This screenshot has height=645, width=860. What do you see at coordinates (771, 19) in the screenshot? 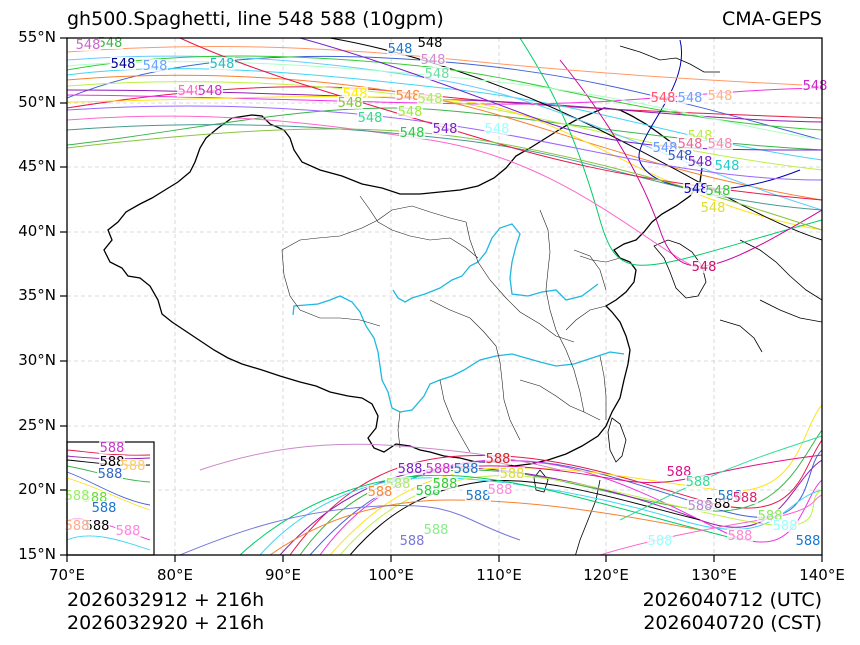
I see `model-name: CMA-GEPS` at bounding box center [771, 19].